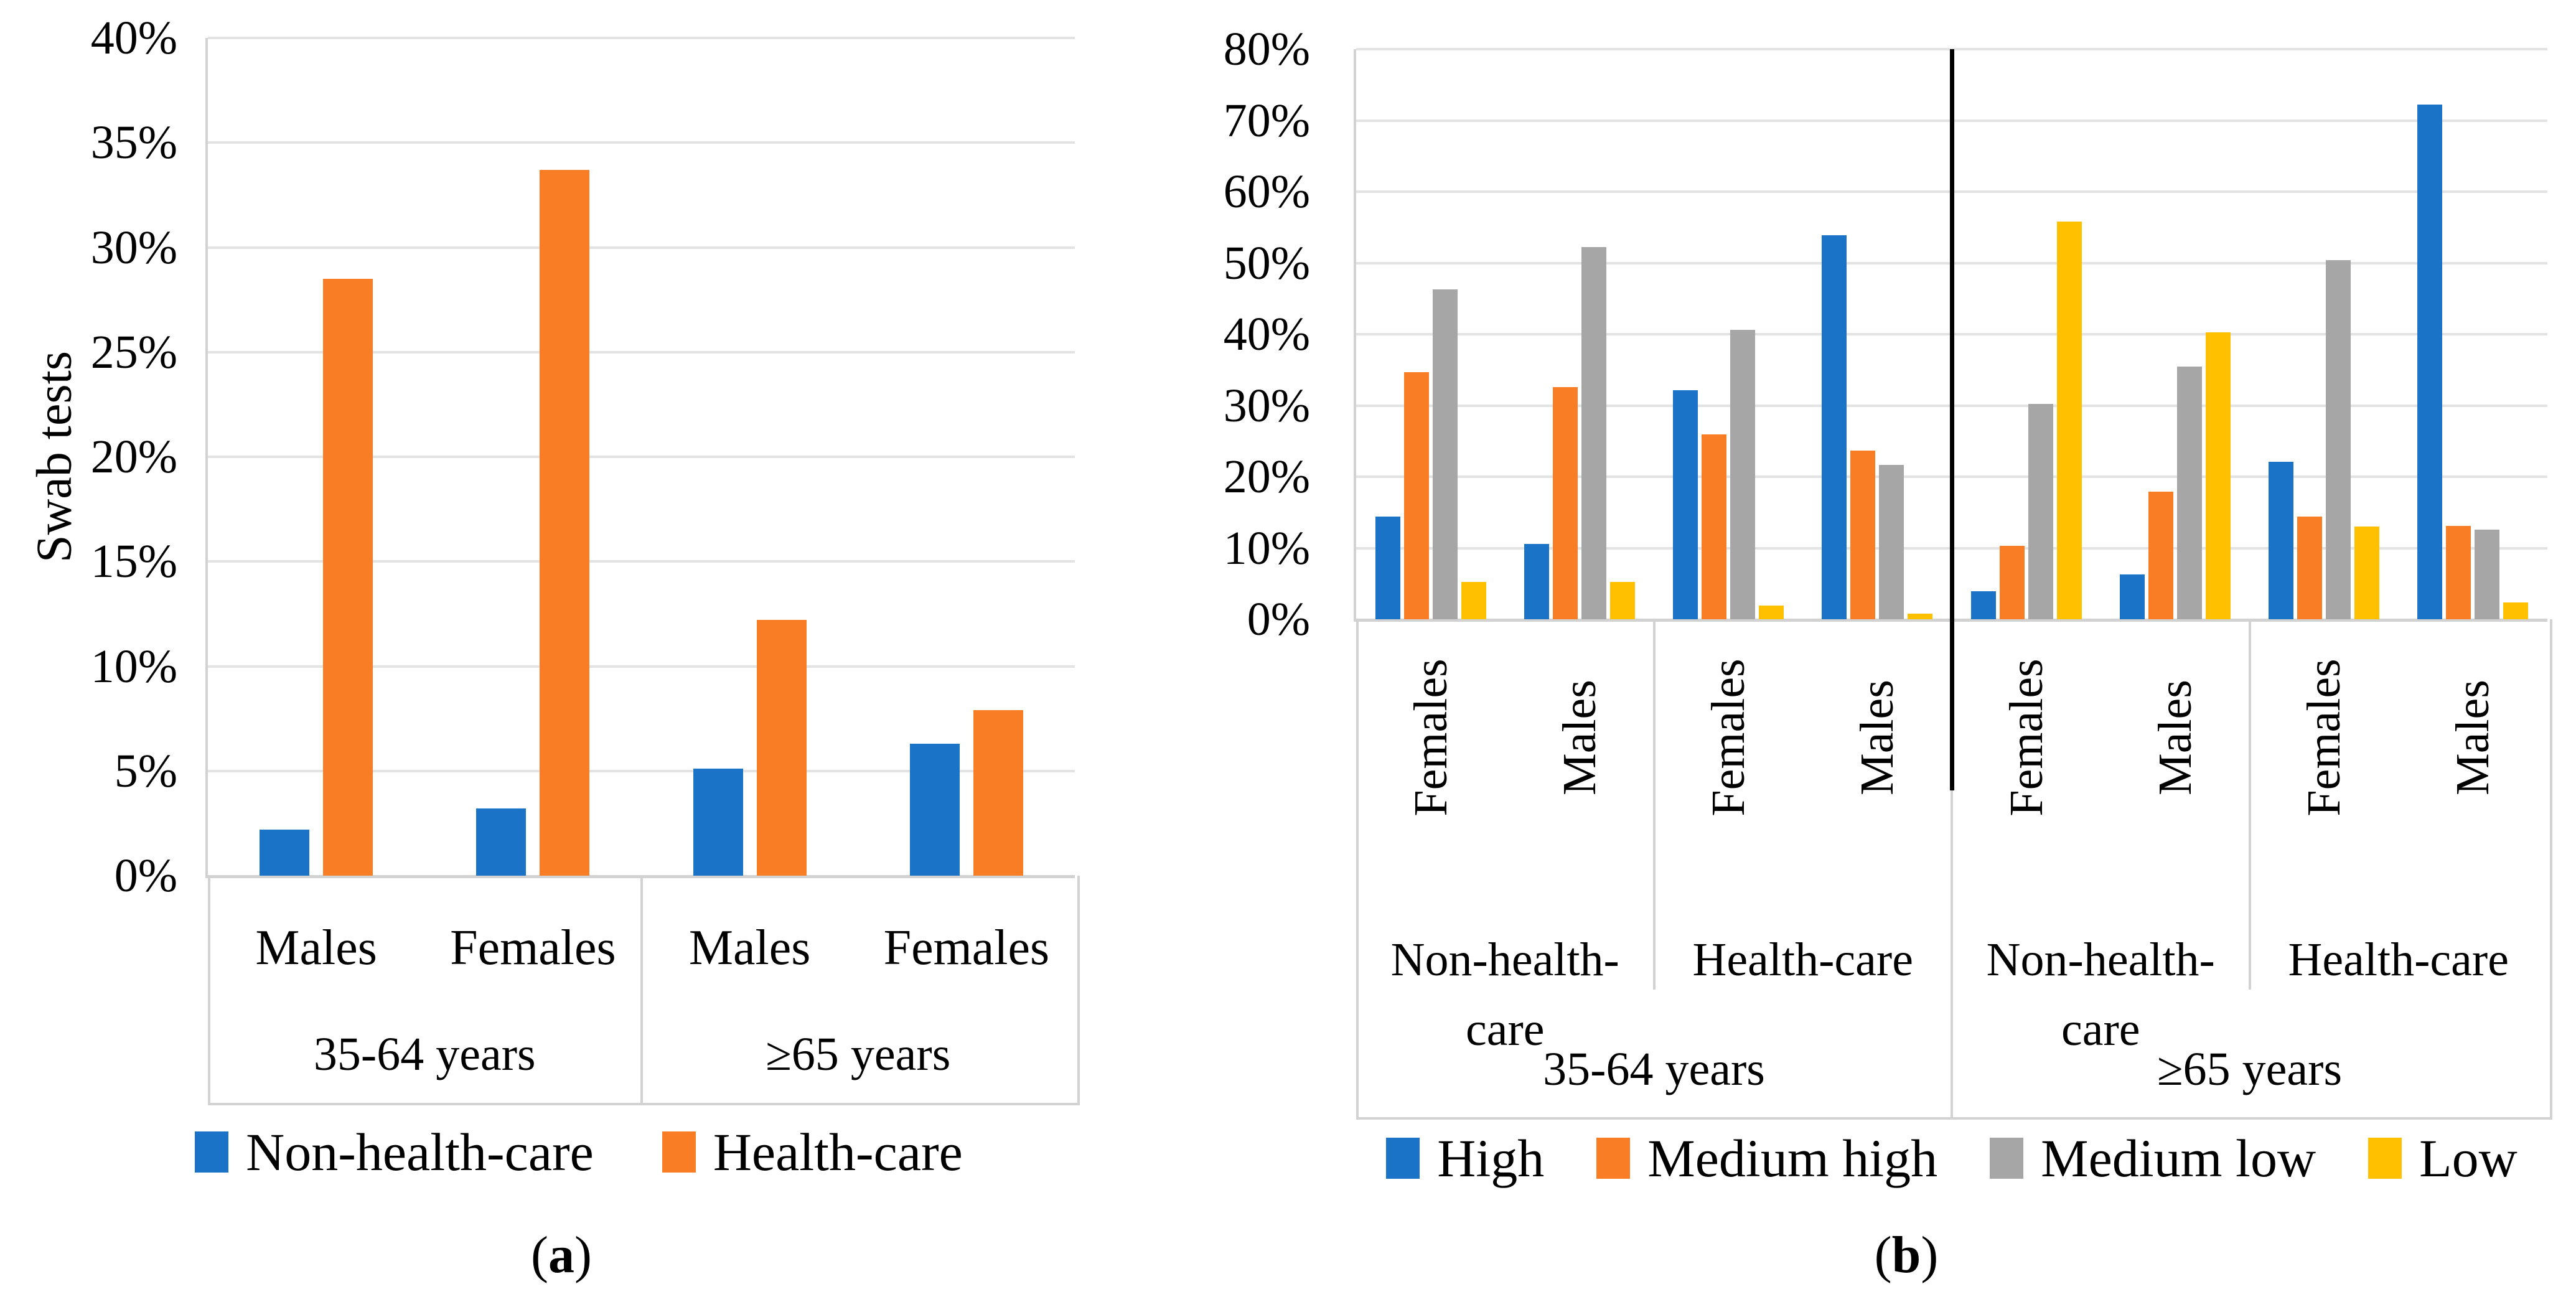 This screenshot has width=2576, height=1302. Describe the element at coordinates (284, 853) in the screenshot. I see `bar-a-non-health-care-35-64-years-males` at that location.